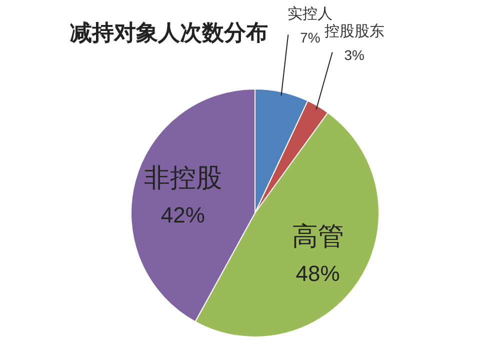 The width and height of the screenshot is (500, 362). I want to click on slice-label: 高管, so click(318, 237).